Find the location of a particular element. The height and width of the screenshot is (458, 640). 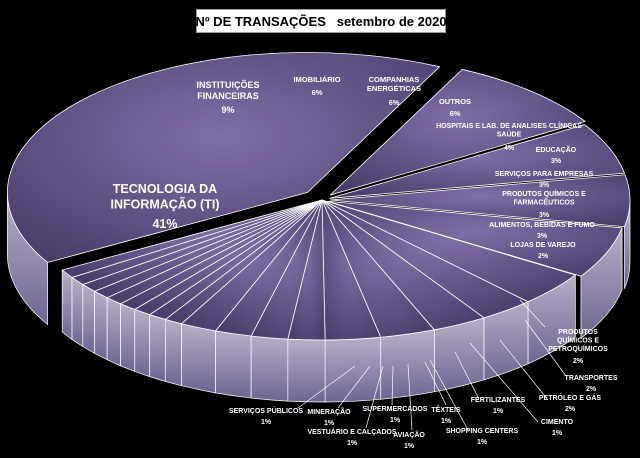

slice-label-10: LOJAS DE VAREJO is located at coordinates (543, 245).